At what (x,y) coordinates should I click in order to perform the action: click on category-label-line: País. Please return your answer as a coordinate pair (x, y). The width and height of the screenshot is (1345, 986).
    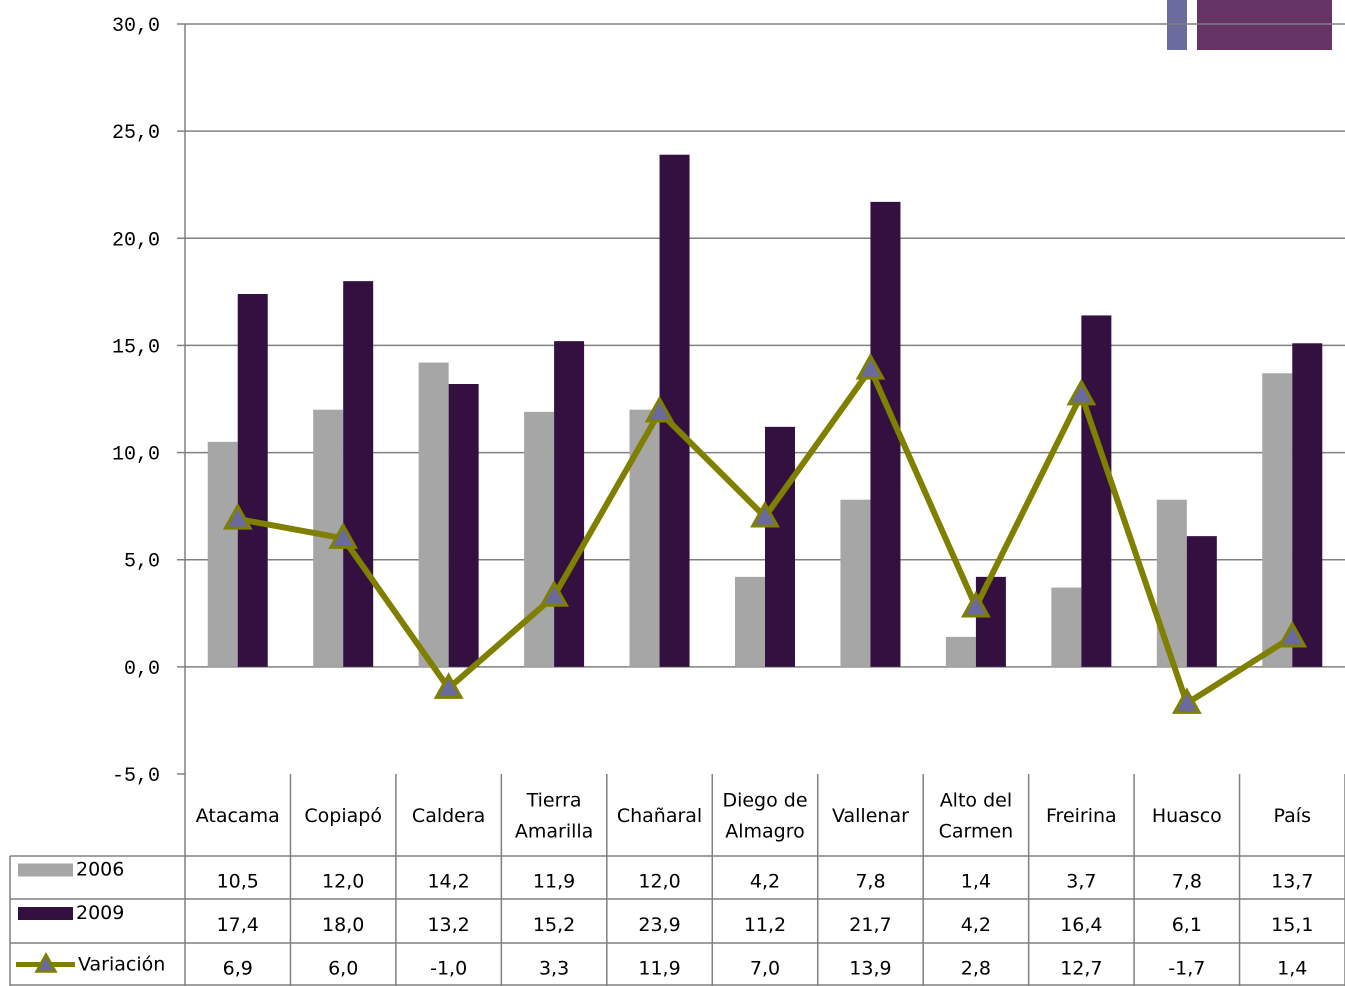
    Looking at the image, I should click on (1292, 816).